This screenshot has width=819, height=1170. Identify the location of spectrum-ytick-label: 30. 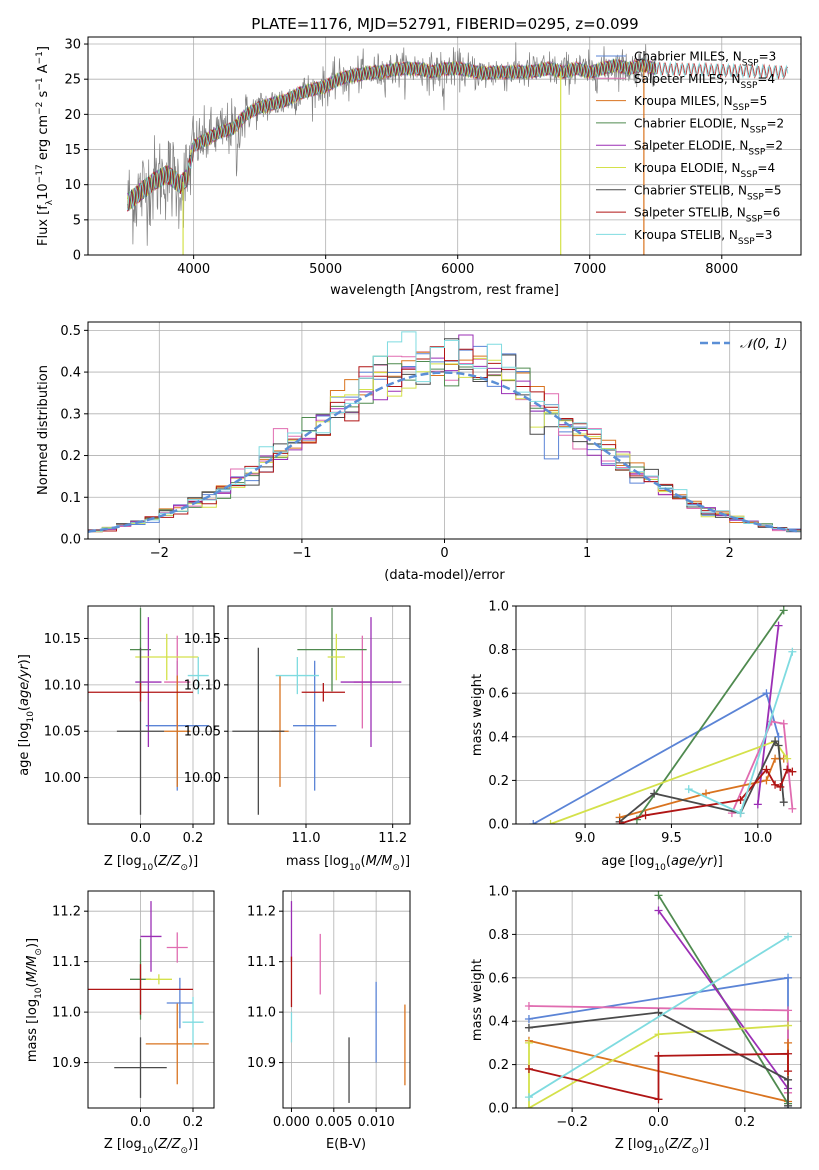
(72, 45).